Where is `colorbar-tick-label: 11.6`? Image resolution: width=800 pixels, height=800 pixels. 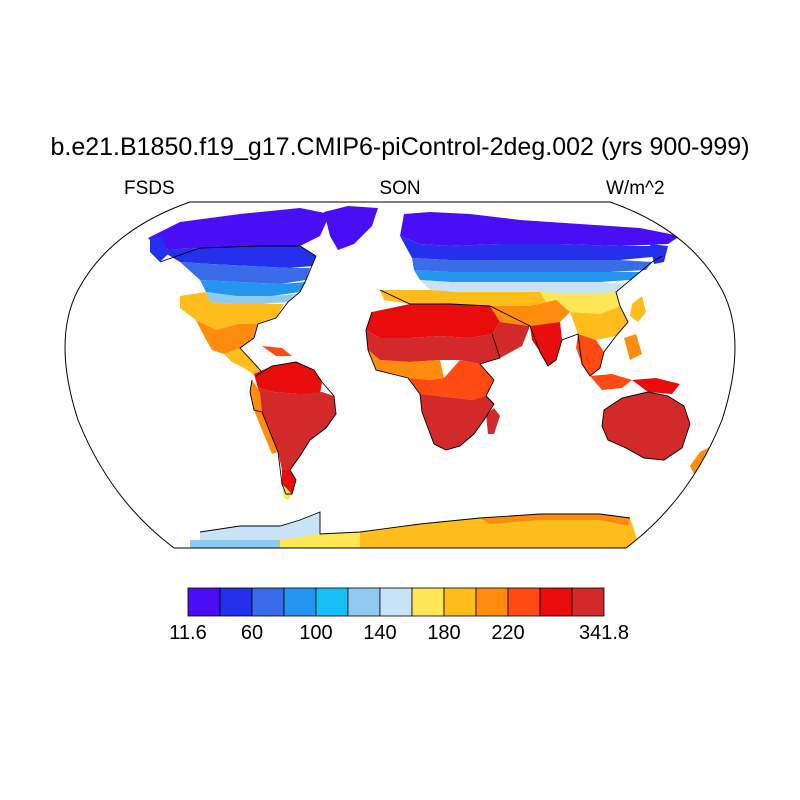
colorbar-tick-label: 11.6 is located at coordinates (188, 633).